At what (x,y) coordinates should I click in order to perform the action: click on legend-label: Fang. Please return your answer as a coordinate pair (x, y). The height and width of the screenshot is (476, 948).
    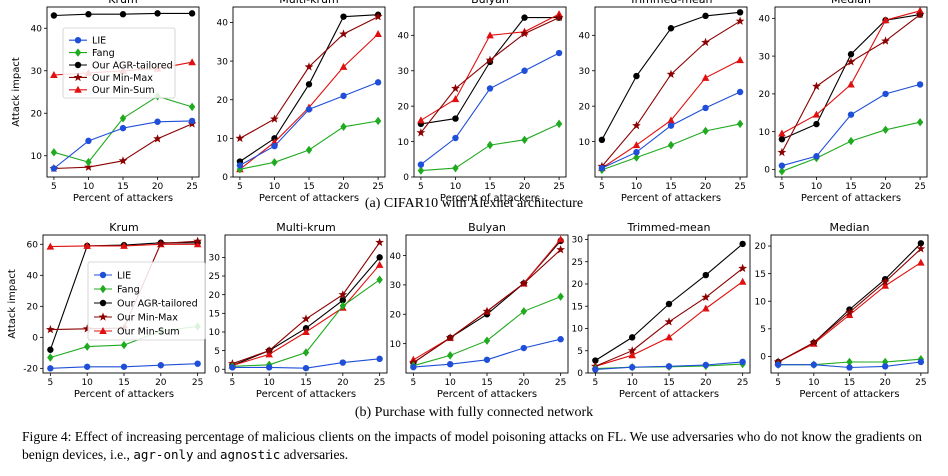
    Looking at the image, I should click on (128, 289).